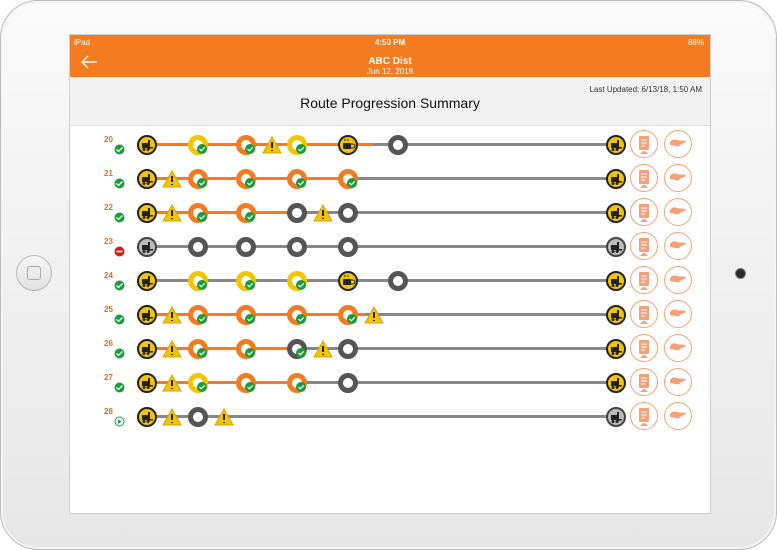  I want to click on route-row-25: 25, so click(390, 314).